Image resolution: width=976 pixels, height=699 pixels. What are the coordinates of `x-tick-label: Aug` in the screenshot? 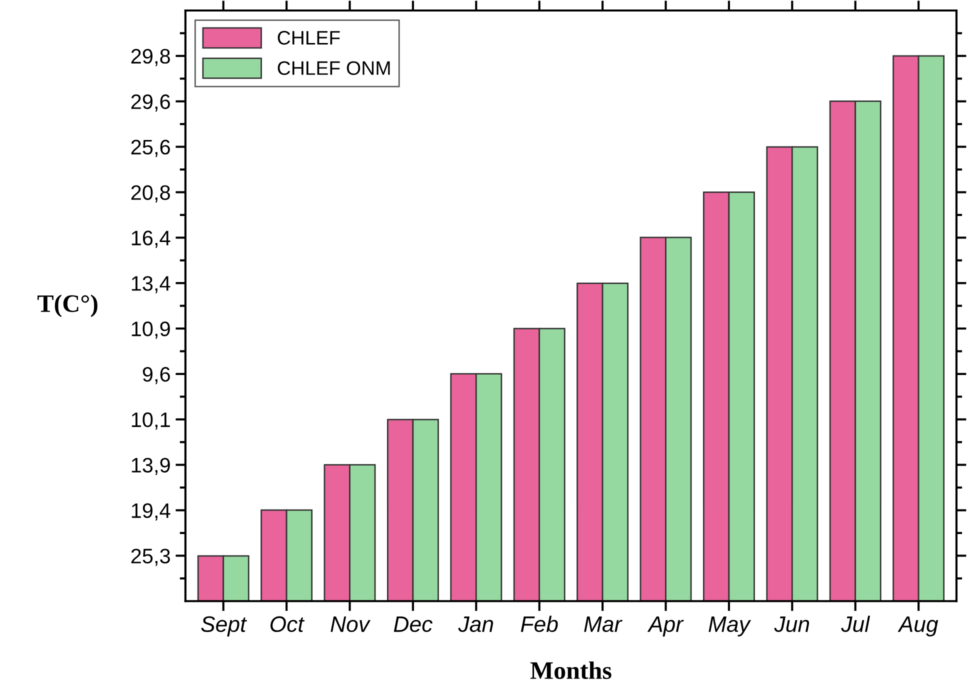 It's located at (918, 626).